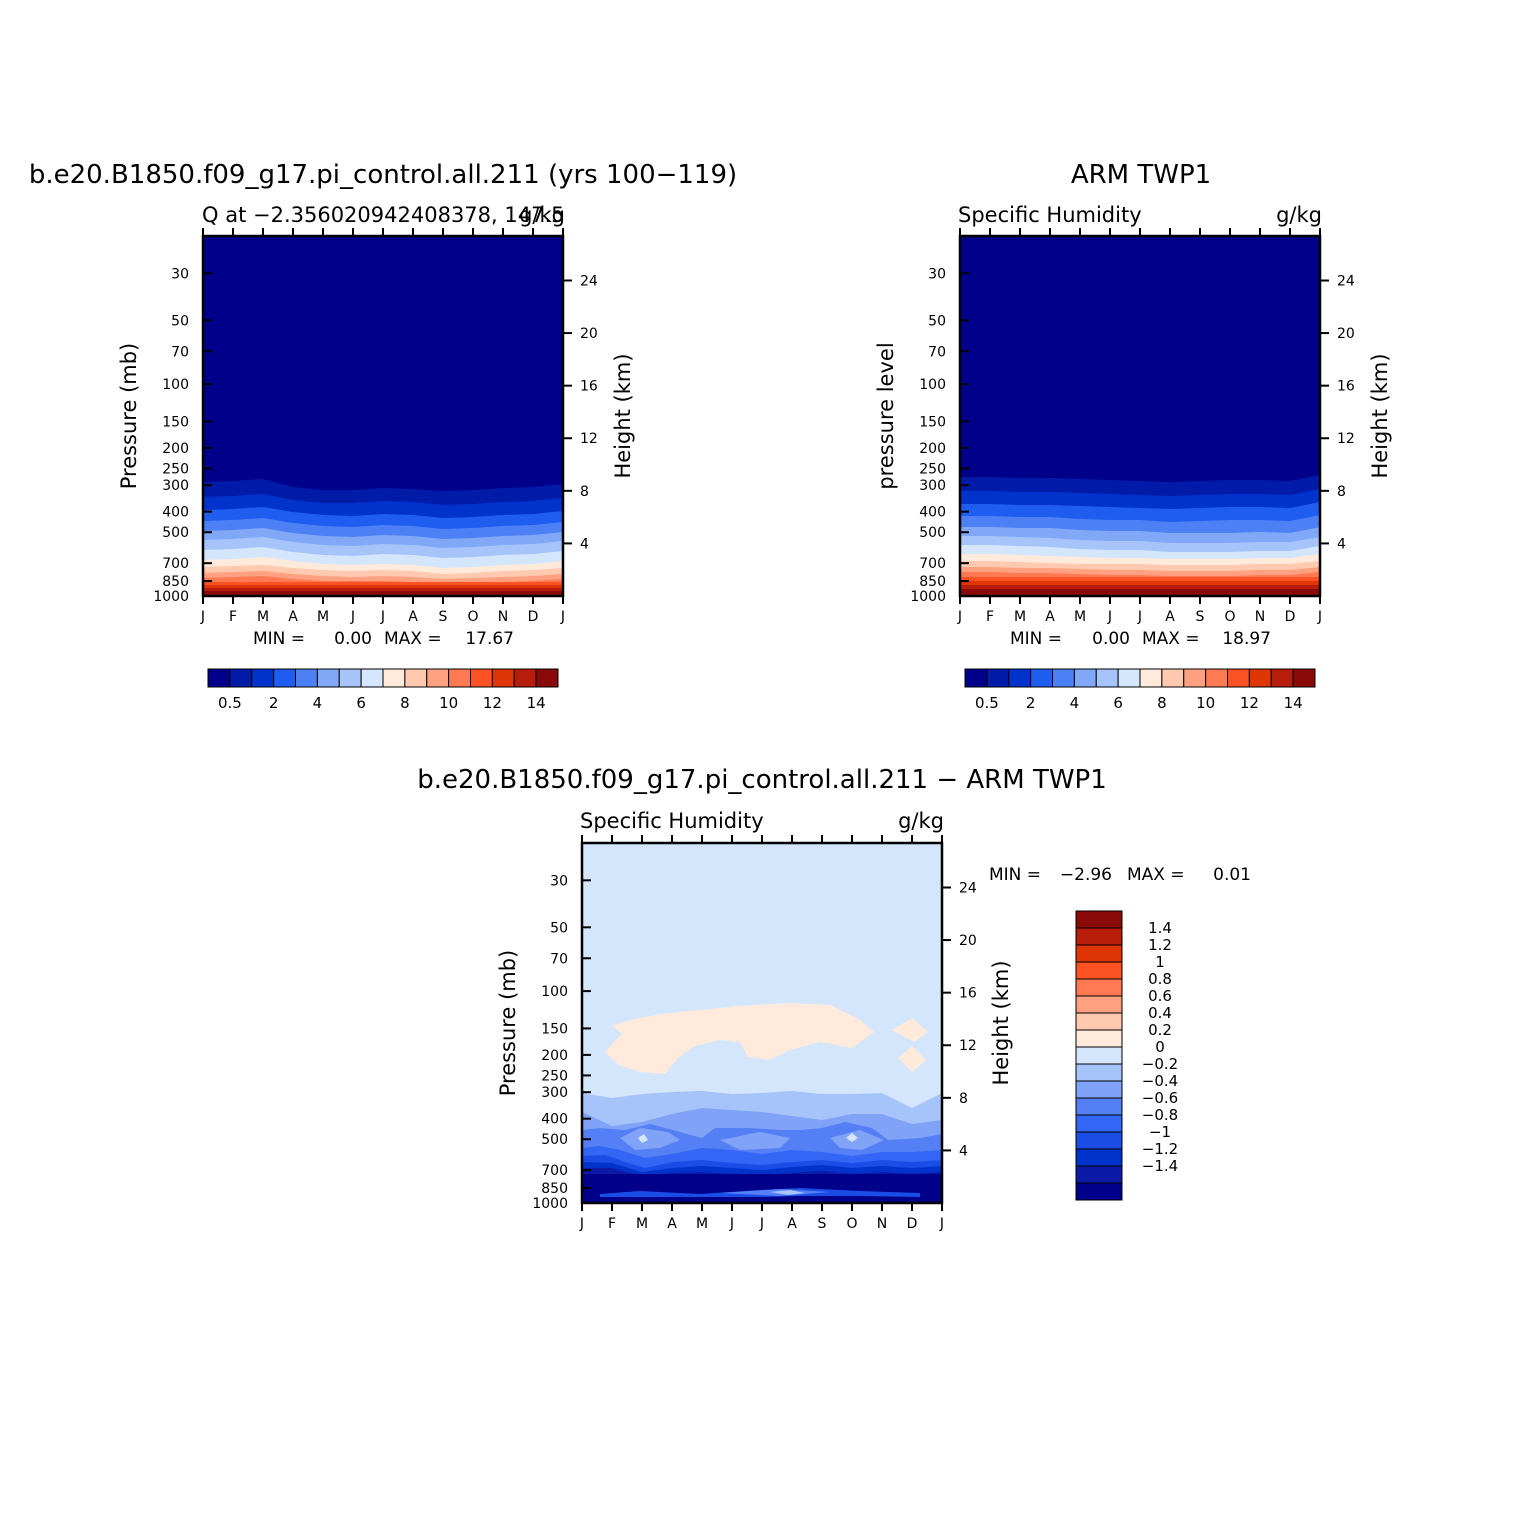  Describe the element at coordinates (987, 703) in the screenshot. I see `colorbar-label: 0.5` at that location.